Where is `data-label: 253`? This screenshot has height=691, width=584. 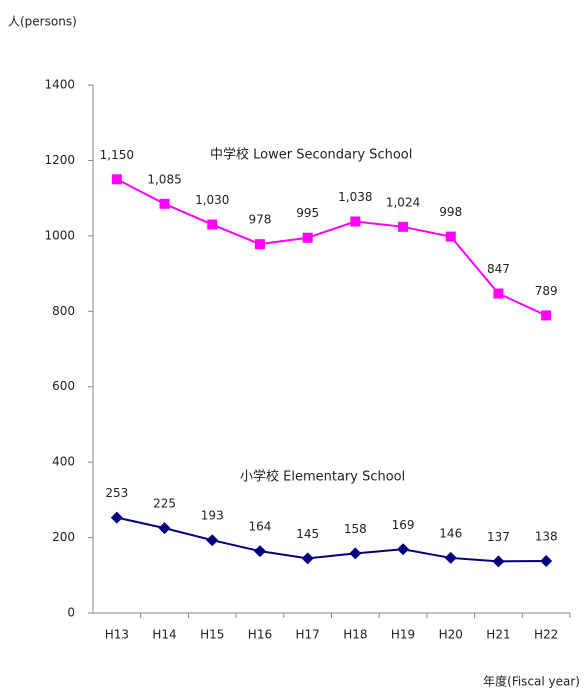
data-label: 253 is located at coordinates (116, 493).